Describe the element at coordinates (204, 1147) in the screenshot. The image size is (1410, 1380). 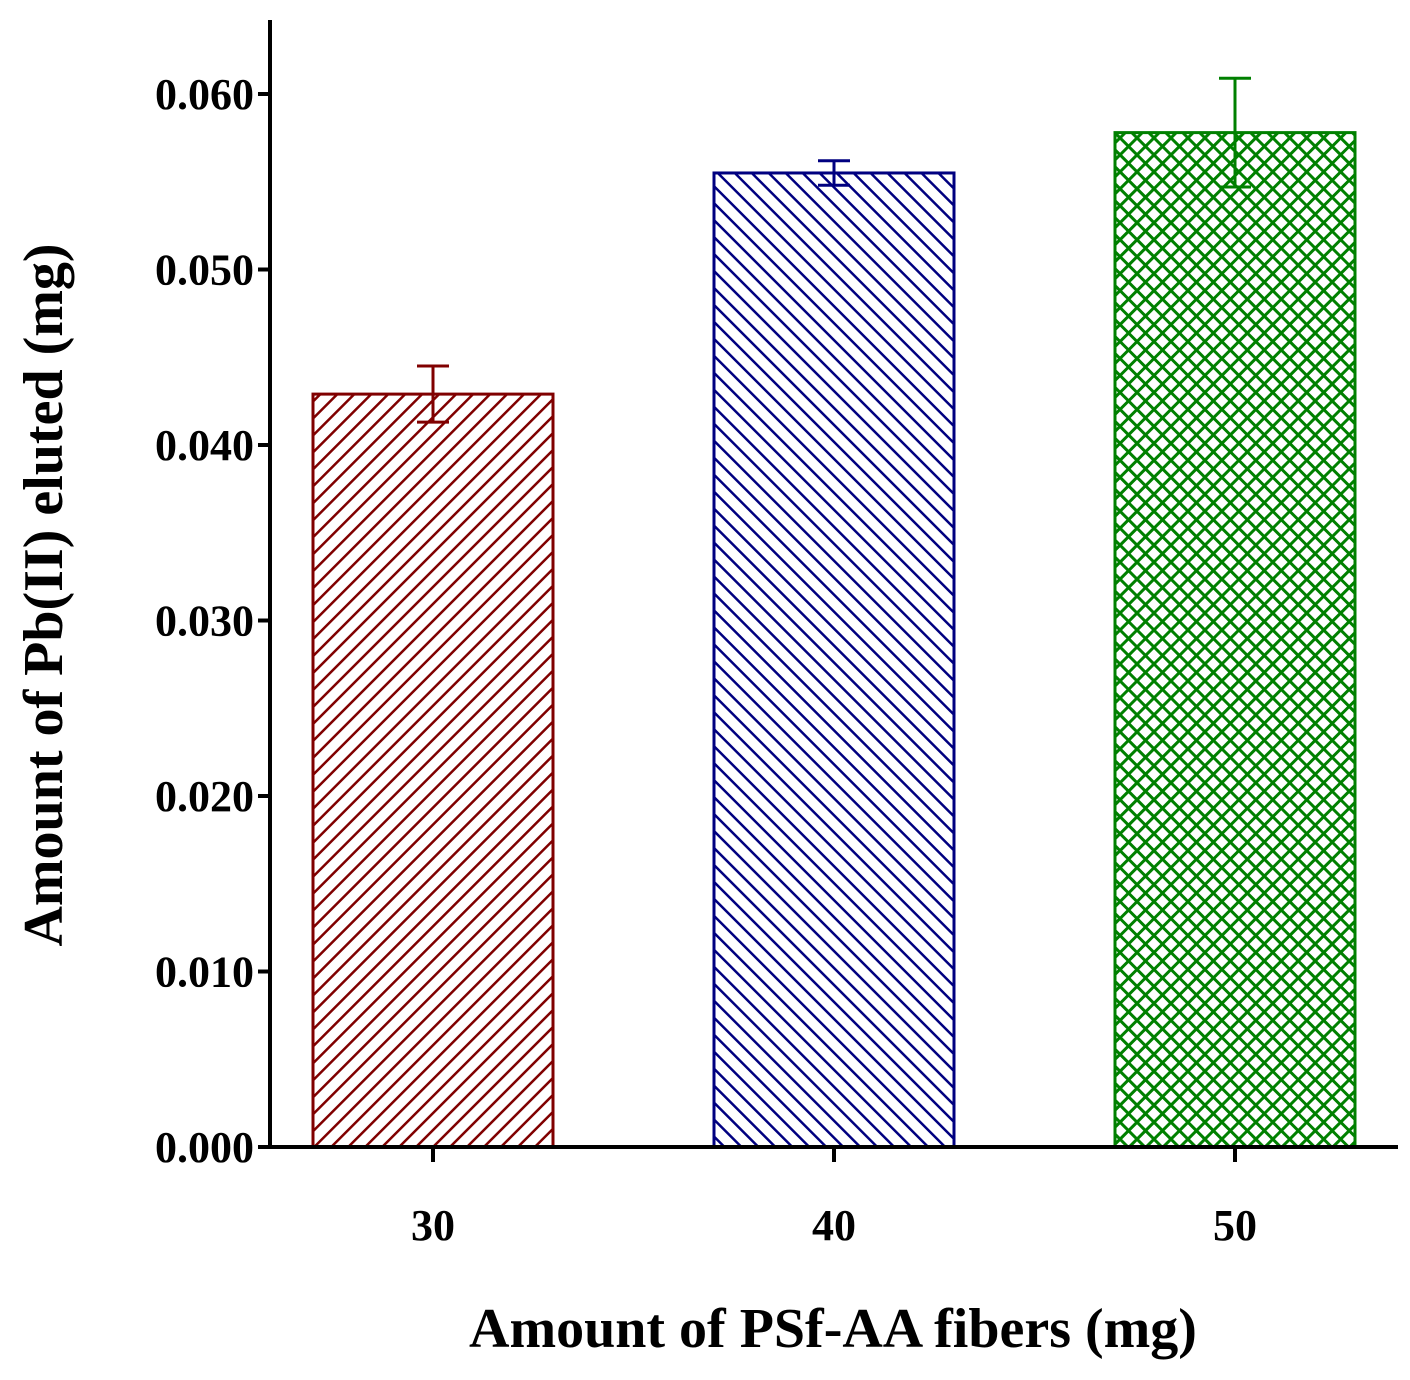
I see `y-tick-label: 0.000` at that location.